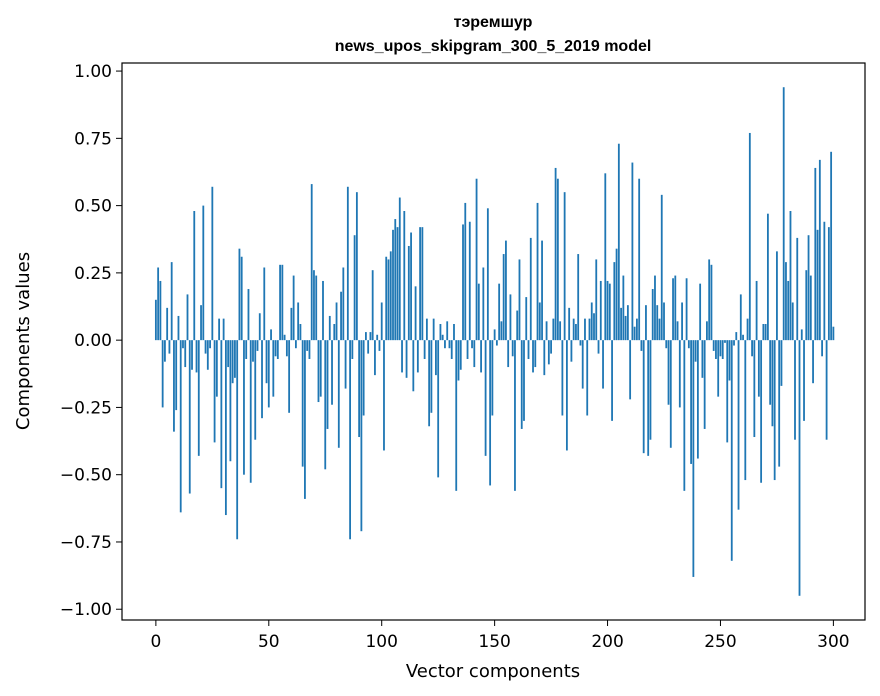  I want to click on x-axis: 0 50 100 150 200 250 300, so click(500, 636).